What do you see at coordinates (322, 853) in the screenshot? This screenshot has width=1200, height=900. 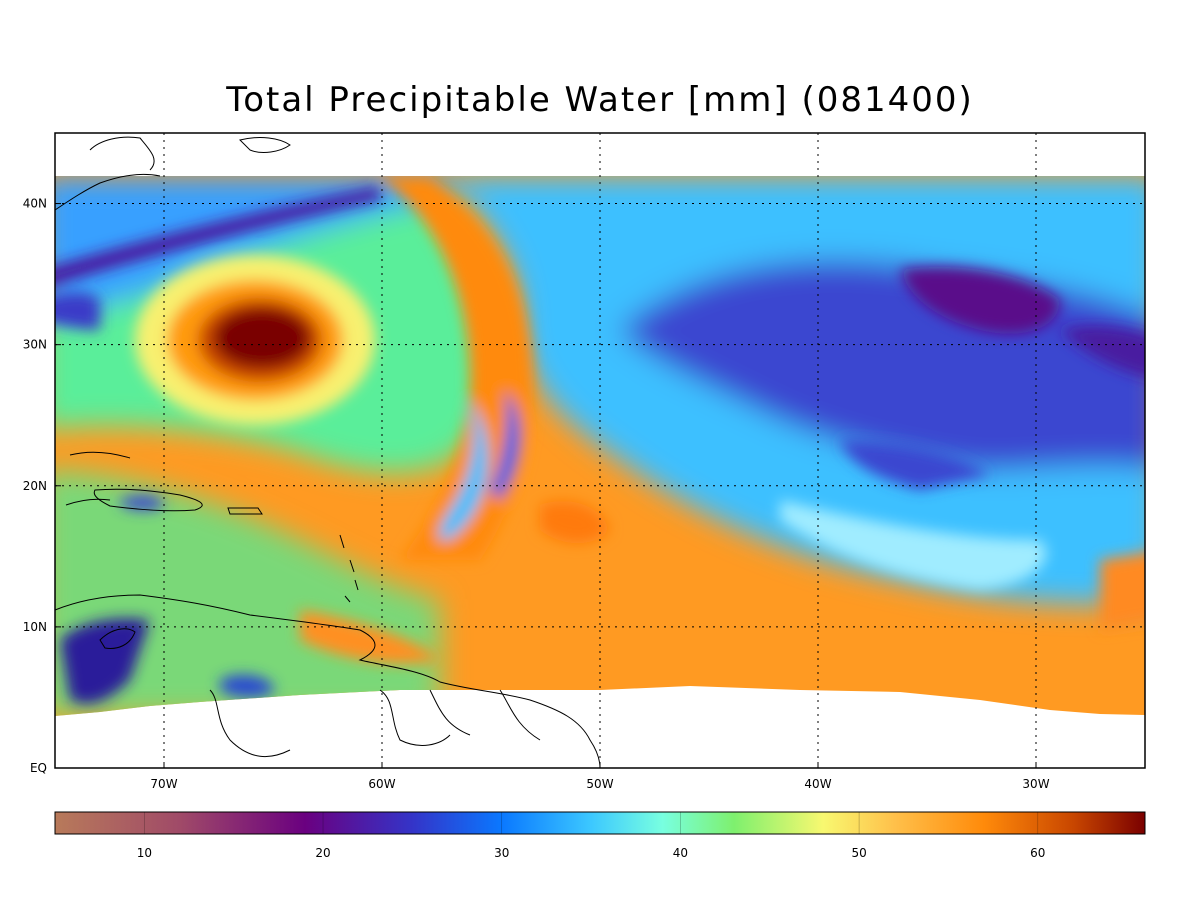 I see `colorbar-tick-label: 20` at bounding box center [322, 853].